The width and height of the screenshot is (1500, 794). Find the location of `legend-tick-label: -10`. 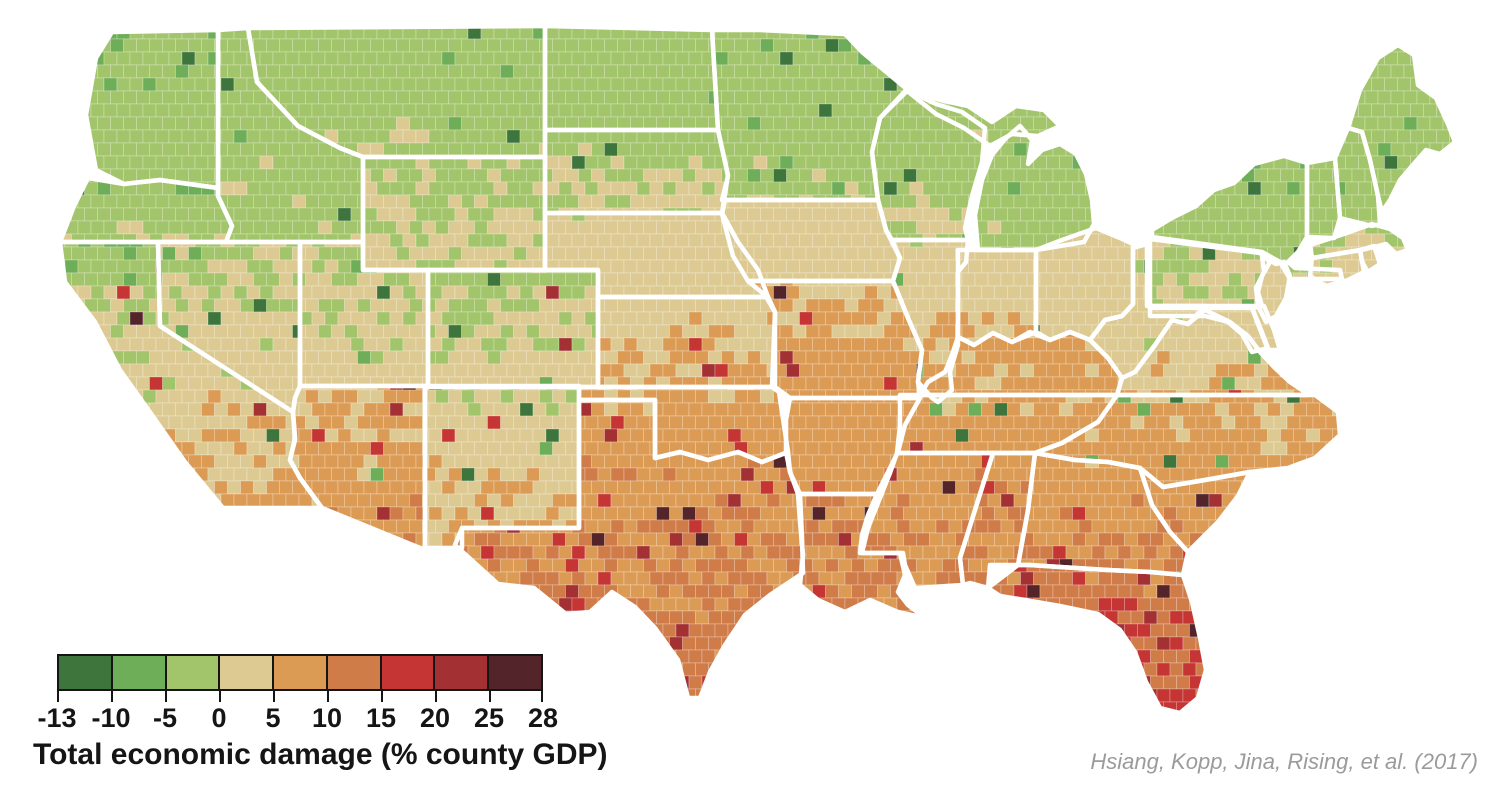

legend-tick-label: -10 is located at coordinates (111, 718).